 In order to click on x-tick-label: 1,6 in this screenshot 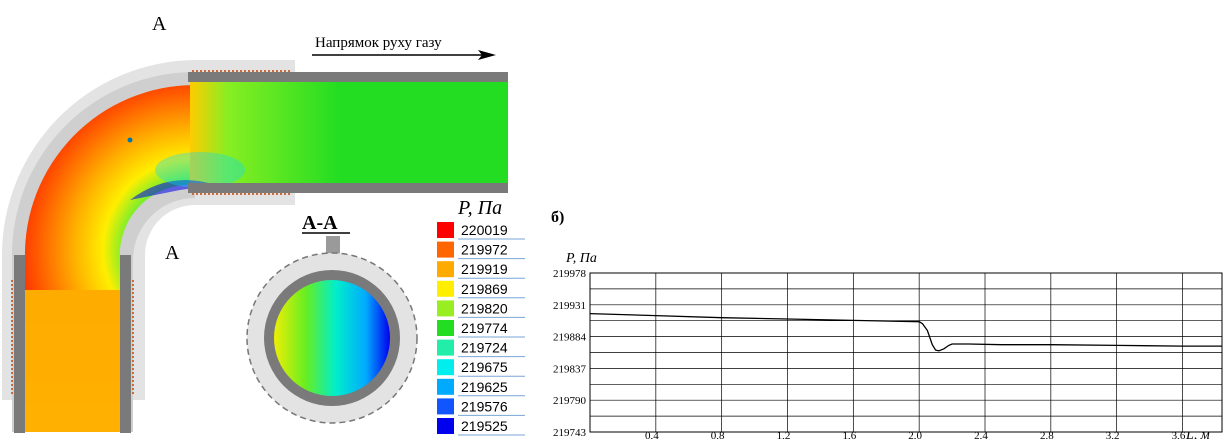, I will do `click(849, 434)`.